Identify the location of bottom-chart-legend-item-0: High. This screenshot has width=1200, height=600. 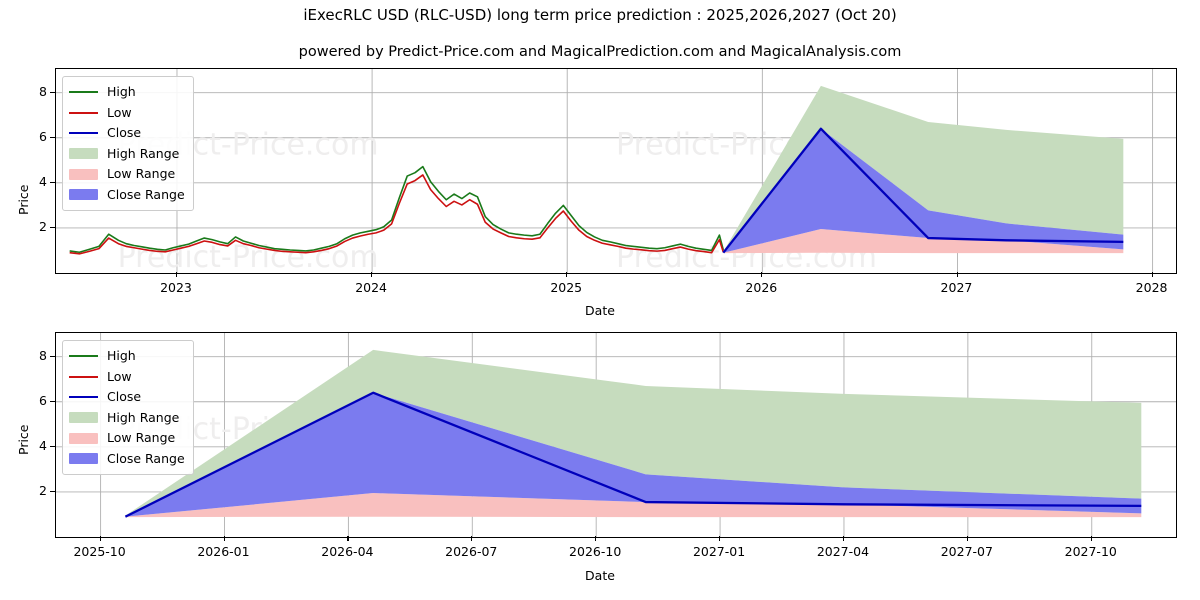
(127, 356).